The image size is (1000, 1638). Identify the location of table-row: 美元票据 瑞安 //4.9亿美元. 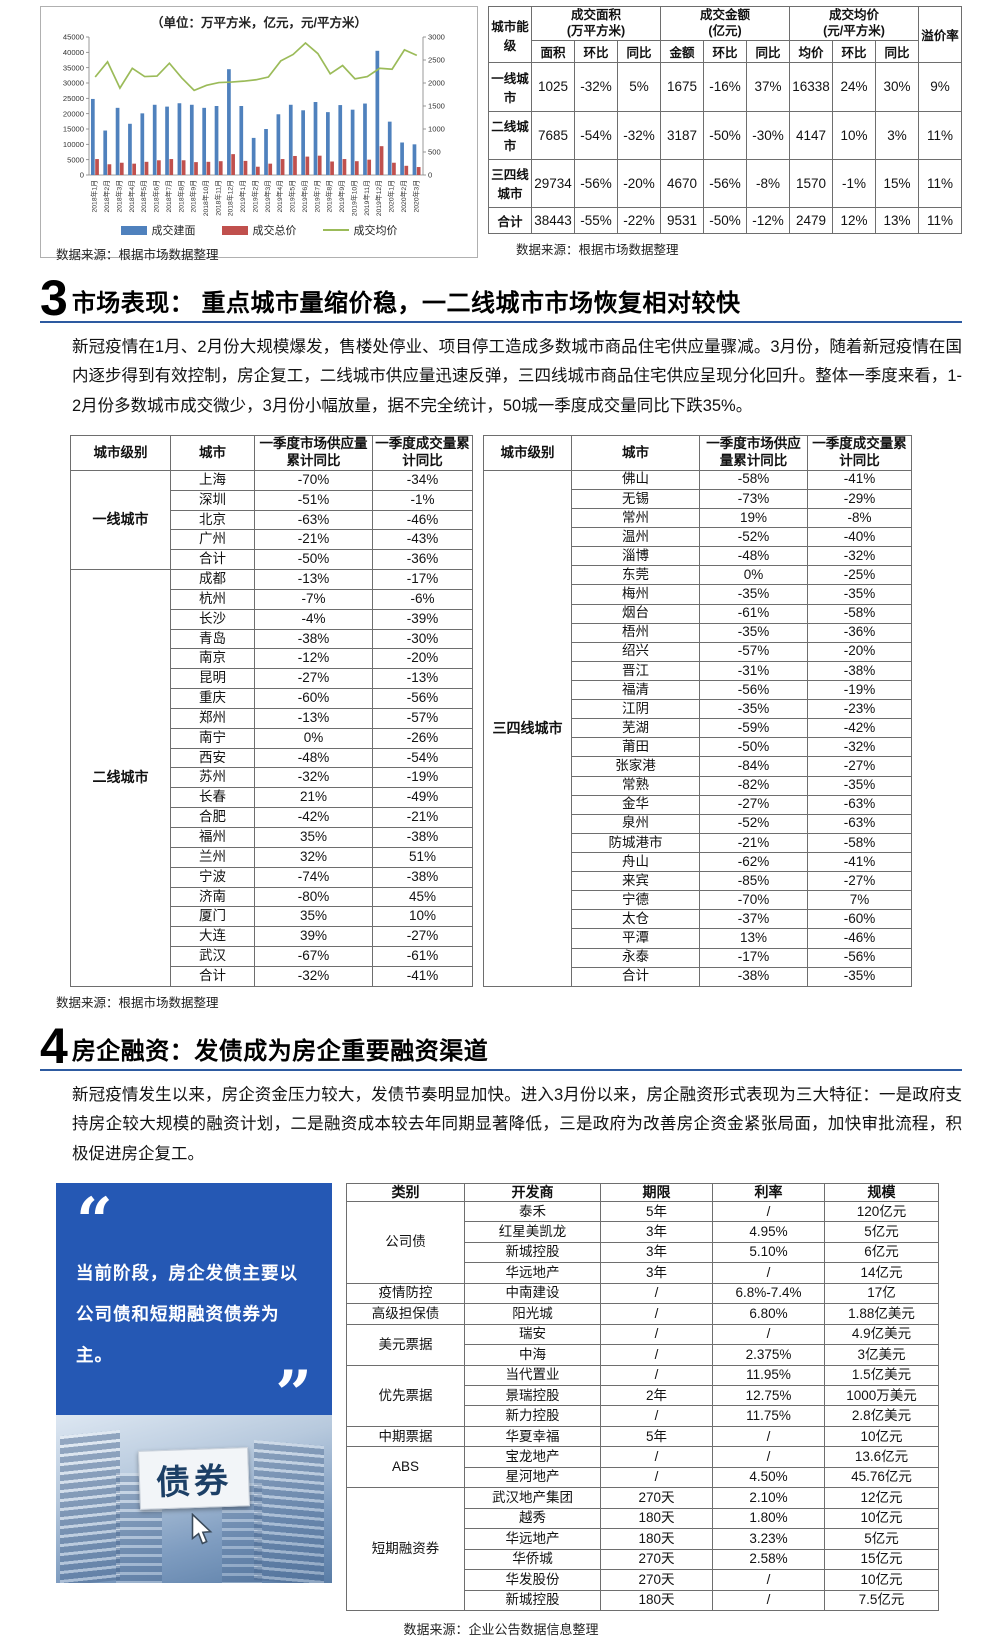
(642, 1344).